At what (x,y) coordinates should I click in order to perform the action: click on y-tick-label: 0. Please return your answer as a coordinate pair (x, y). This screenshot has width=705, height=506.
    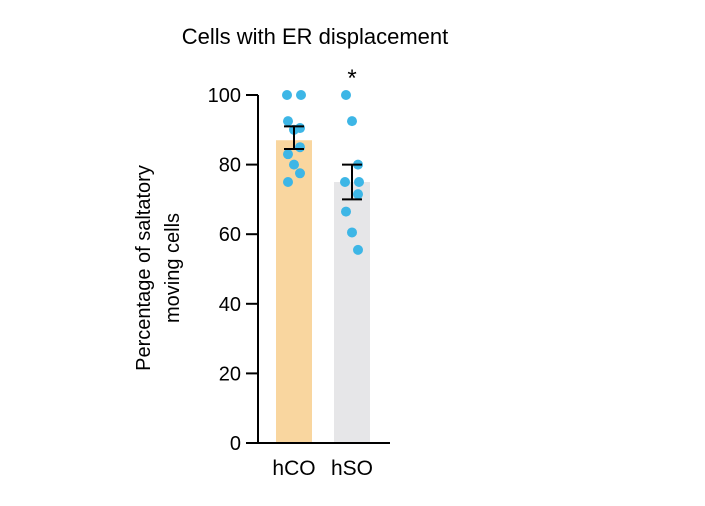
    Looking at the image, I should click on (235, 444).